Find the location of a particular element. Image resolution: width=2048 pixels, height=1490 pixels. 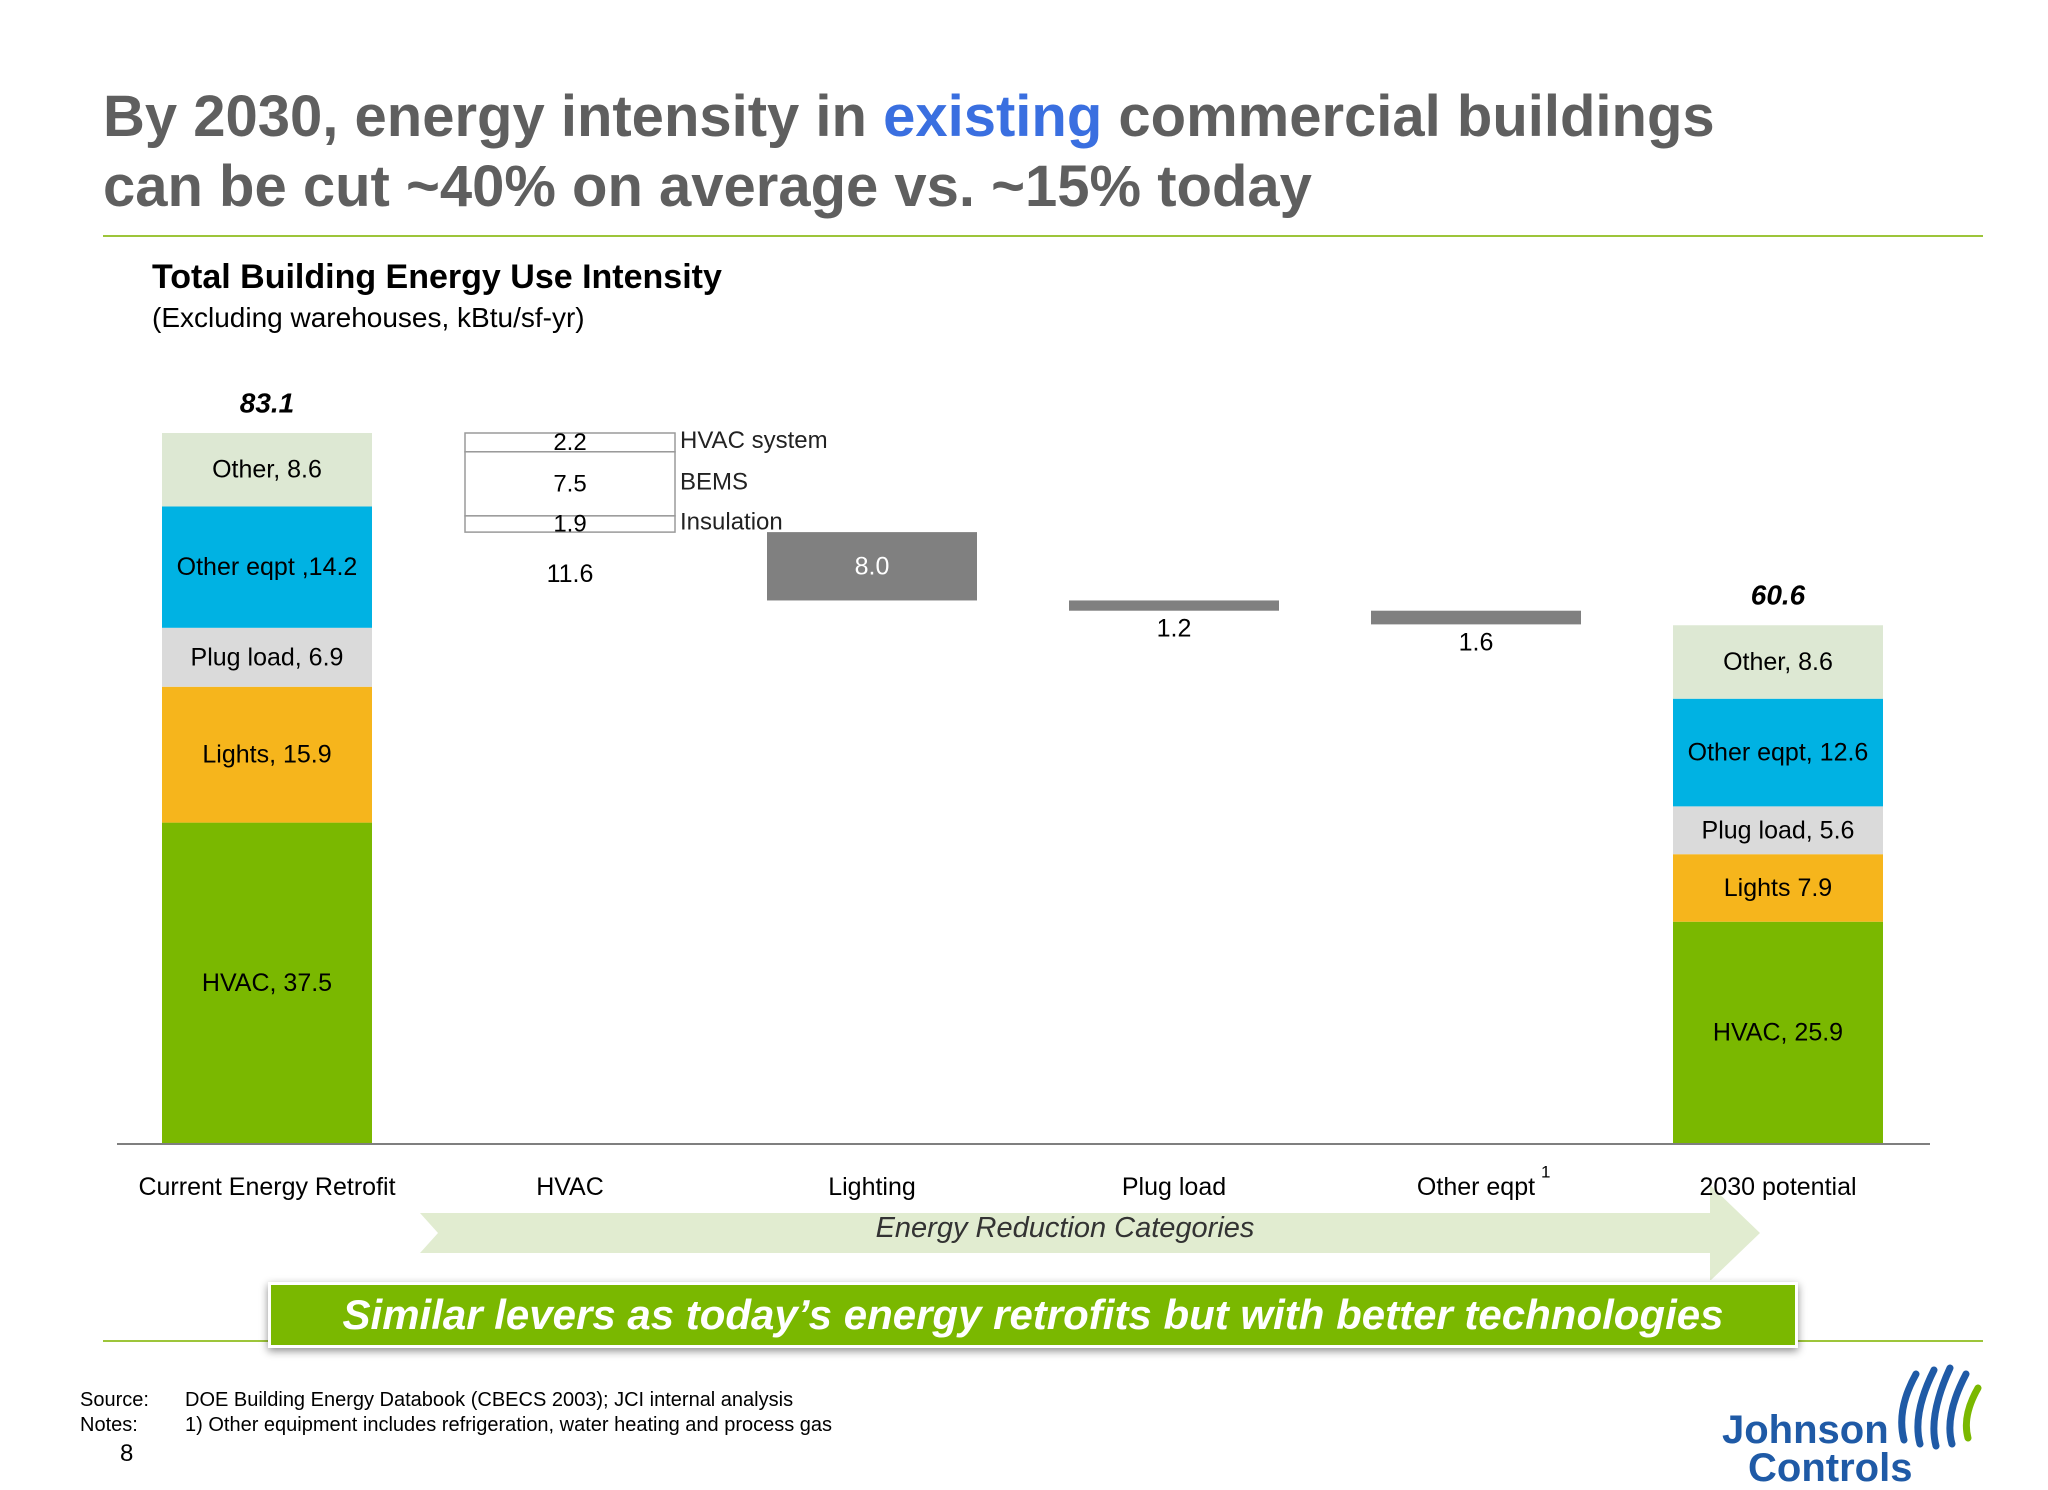

potential-segment-label-2: Plug load, 5.6 is located at coordinates (1778, 830).